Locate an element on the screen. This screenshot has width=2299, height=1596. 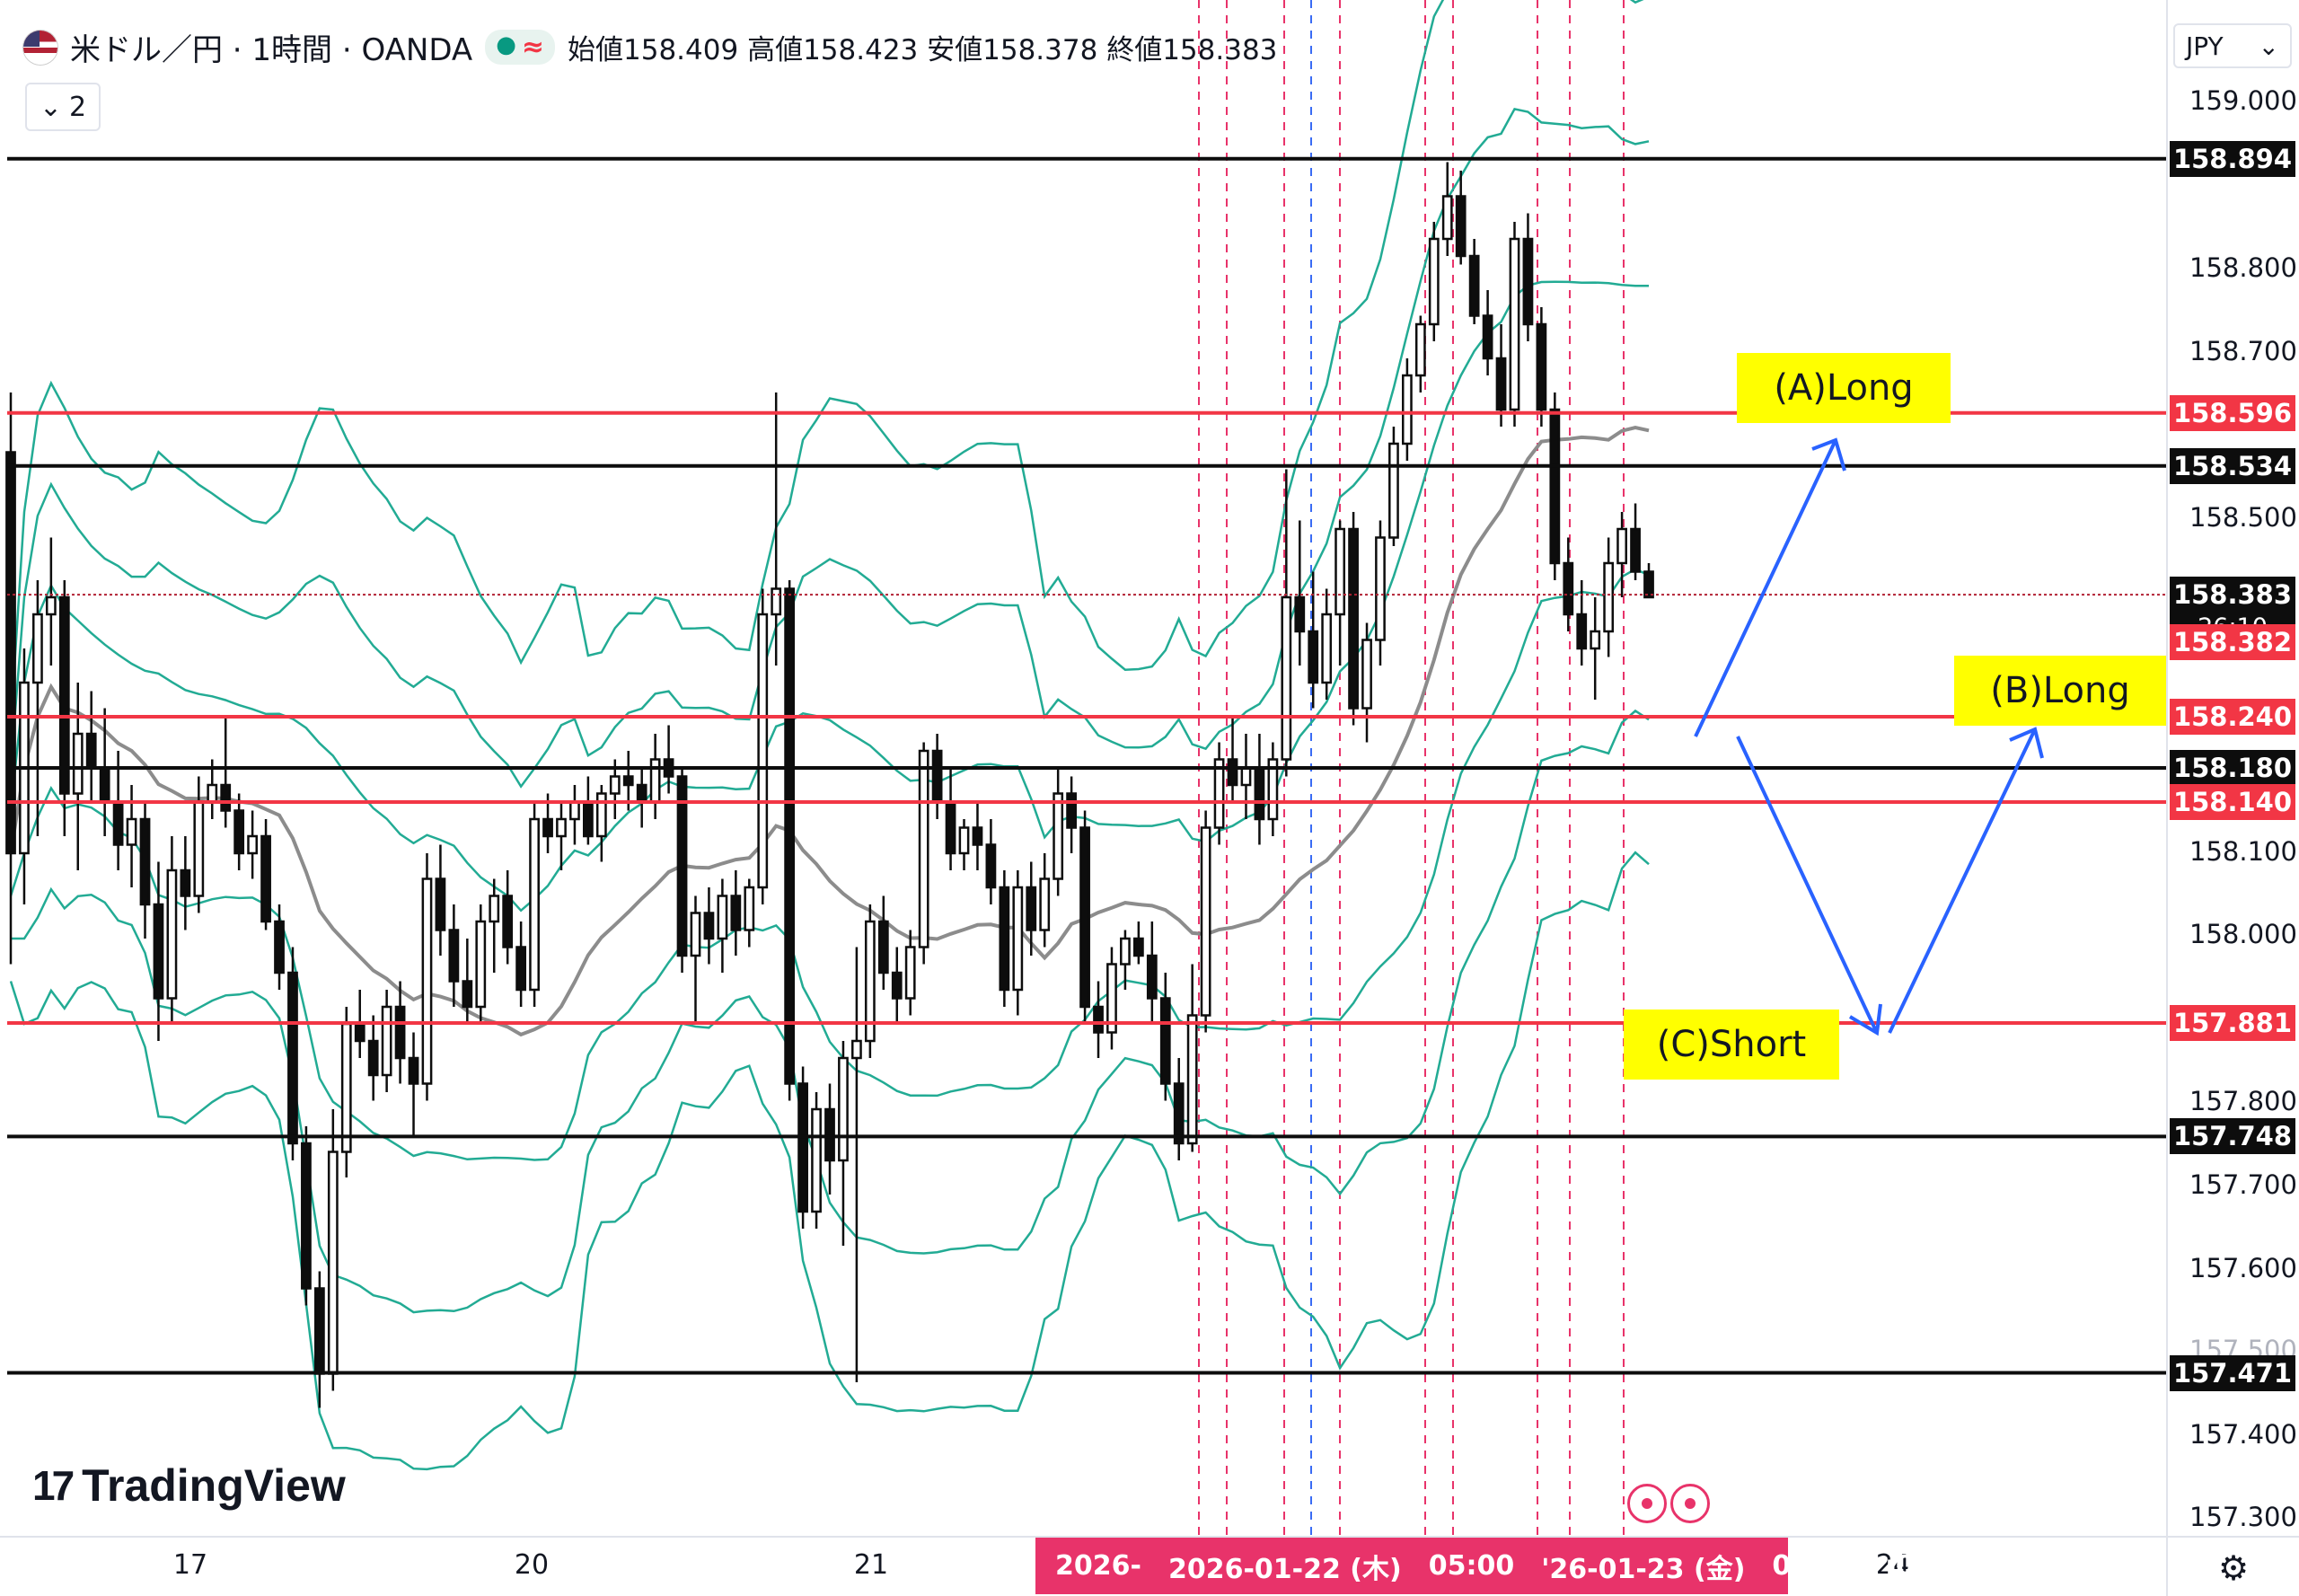
market-open-icon: ● is located at coordinates (506, 44).